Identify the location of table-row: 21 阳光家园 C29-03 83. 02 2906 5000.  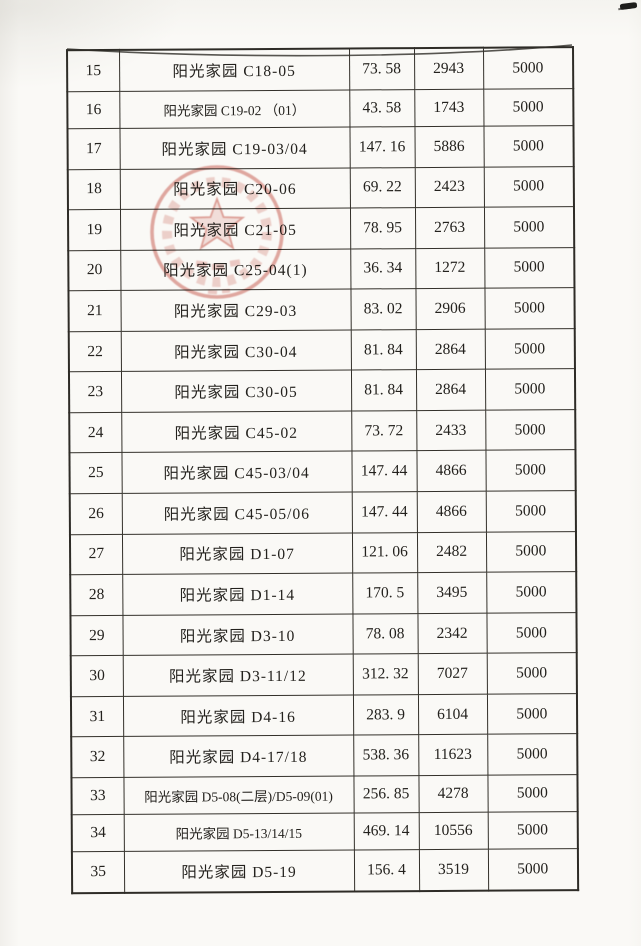
(321, 309).